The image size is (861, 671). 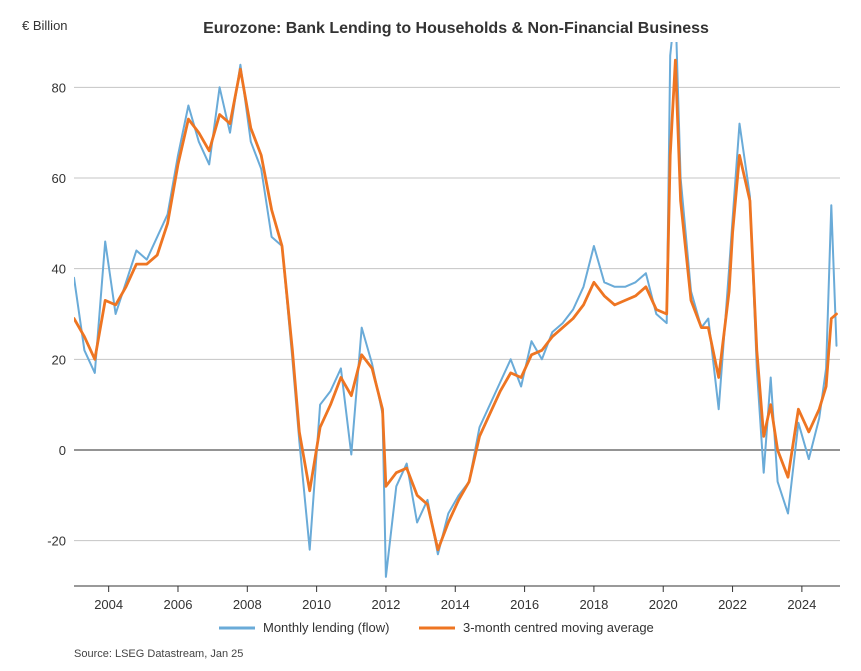 I want to click on x-tick-label: 2014, so click(x=455, y=604).